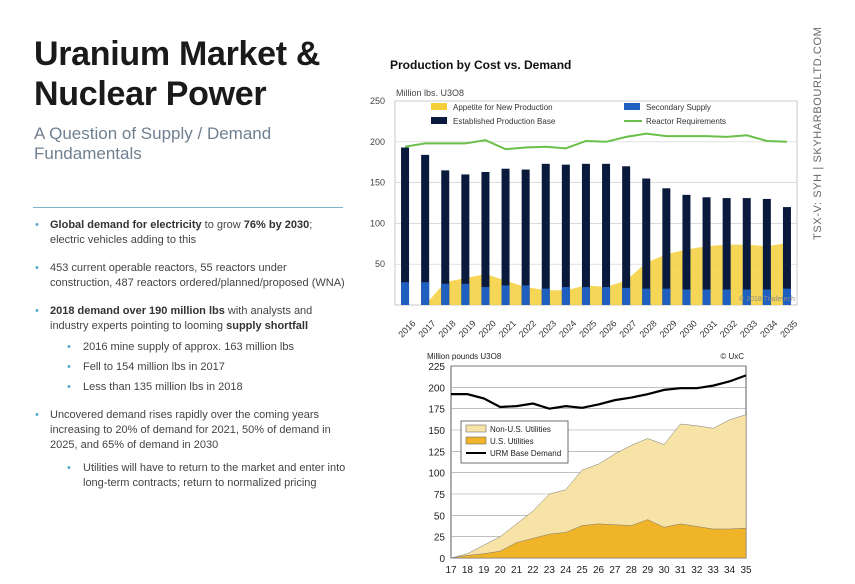 The image size is (855, 584). What do you see at coordinates (627, 328) in the screenshot?
I see `x-tick-label: 2027` at bounding box center [627, 328].